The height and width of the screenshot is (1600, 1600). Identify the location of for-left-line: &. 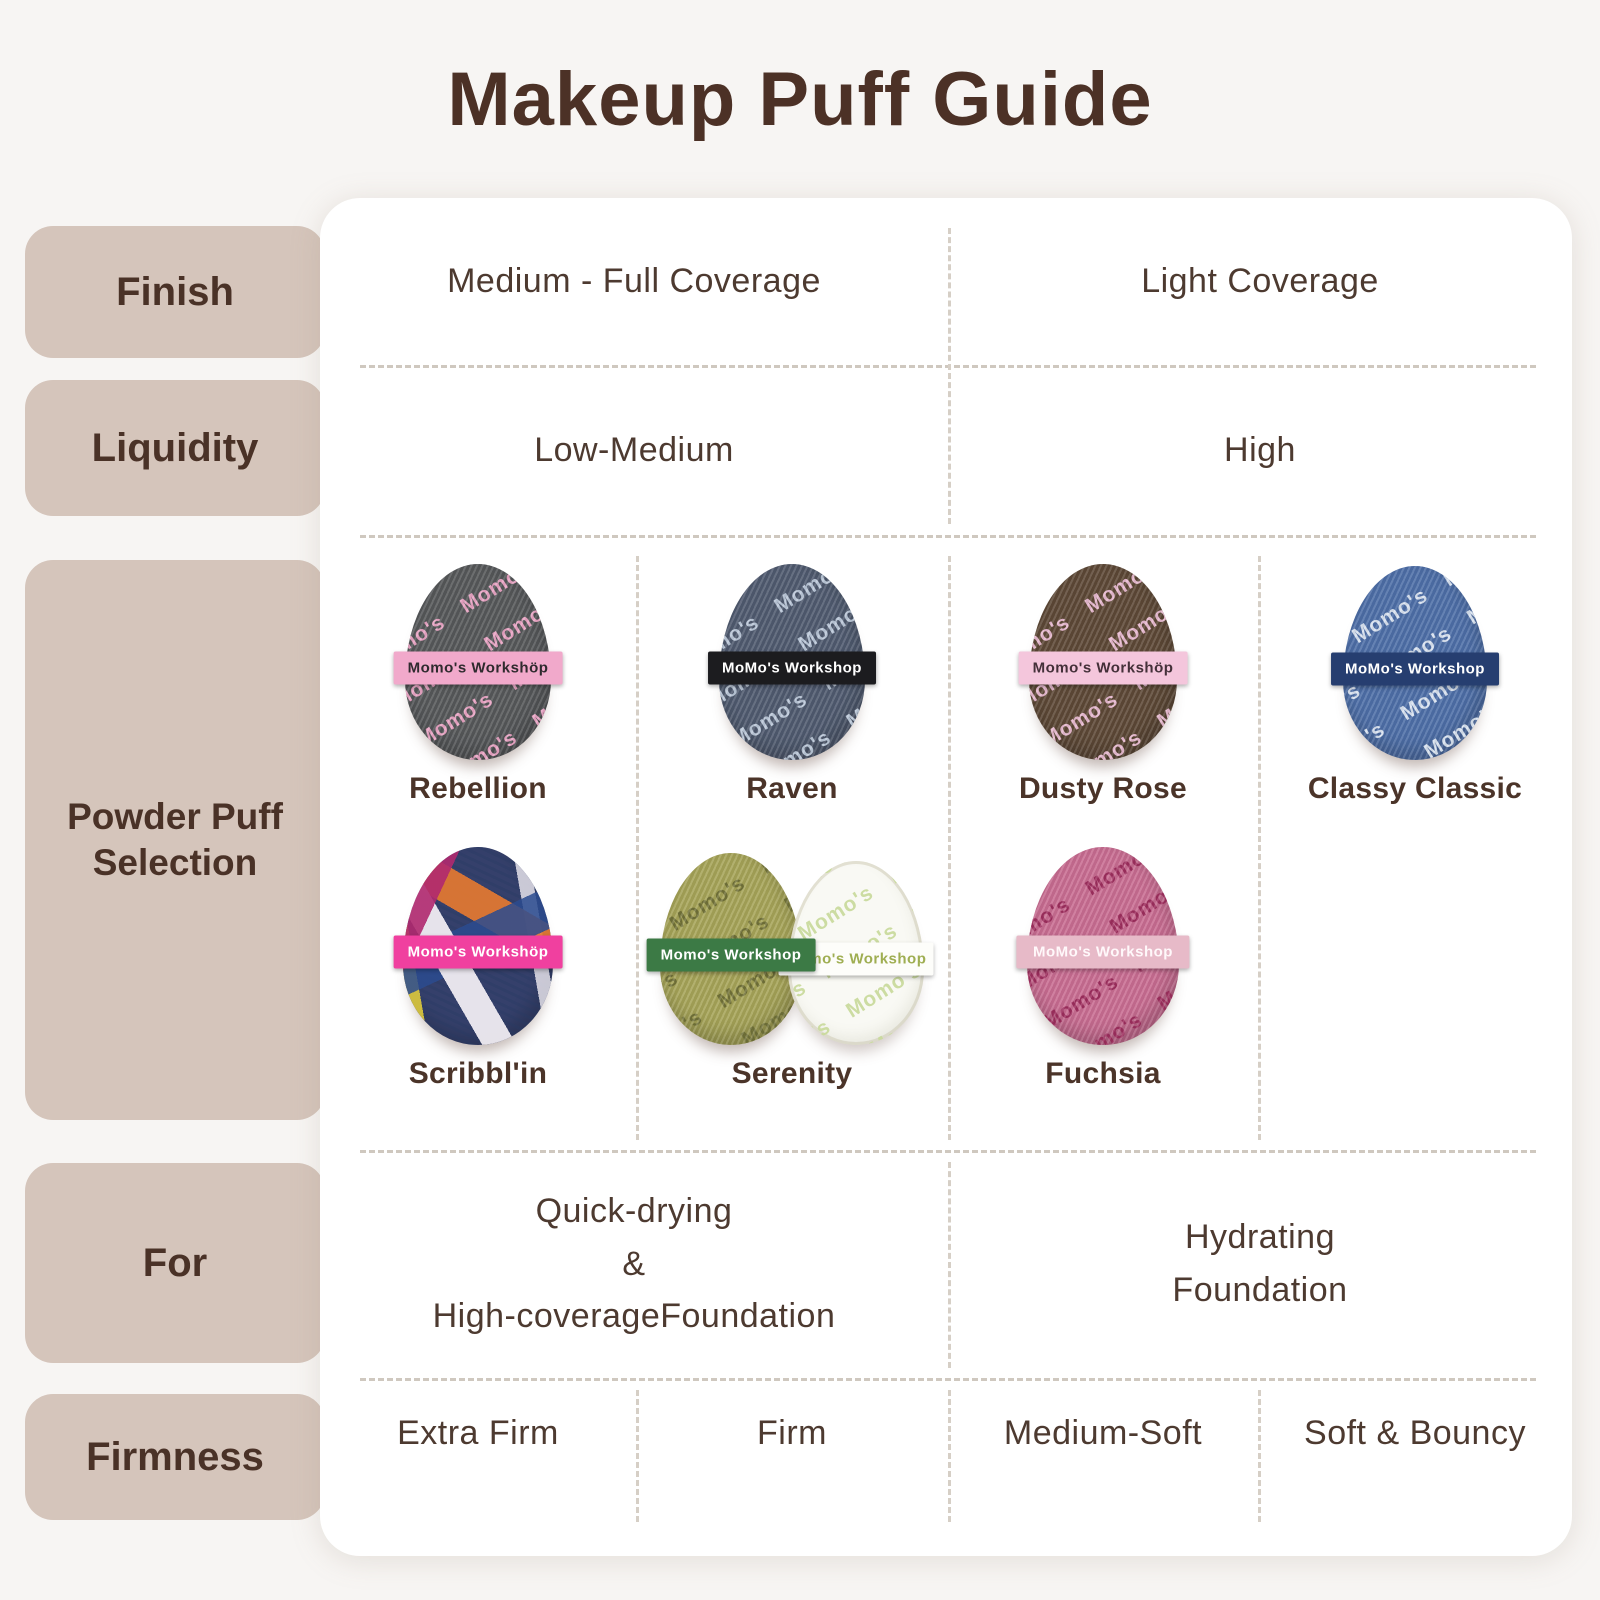
(634, 1263).